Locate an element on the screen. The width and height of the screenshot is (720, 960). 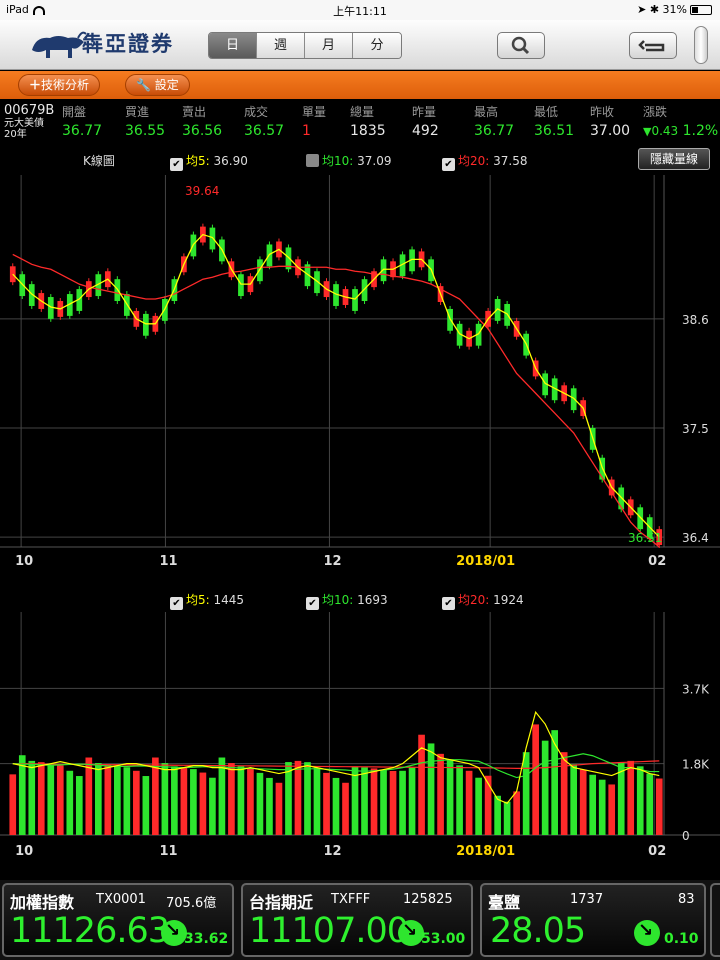
search-button is located at coordinates (521, 45).